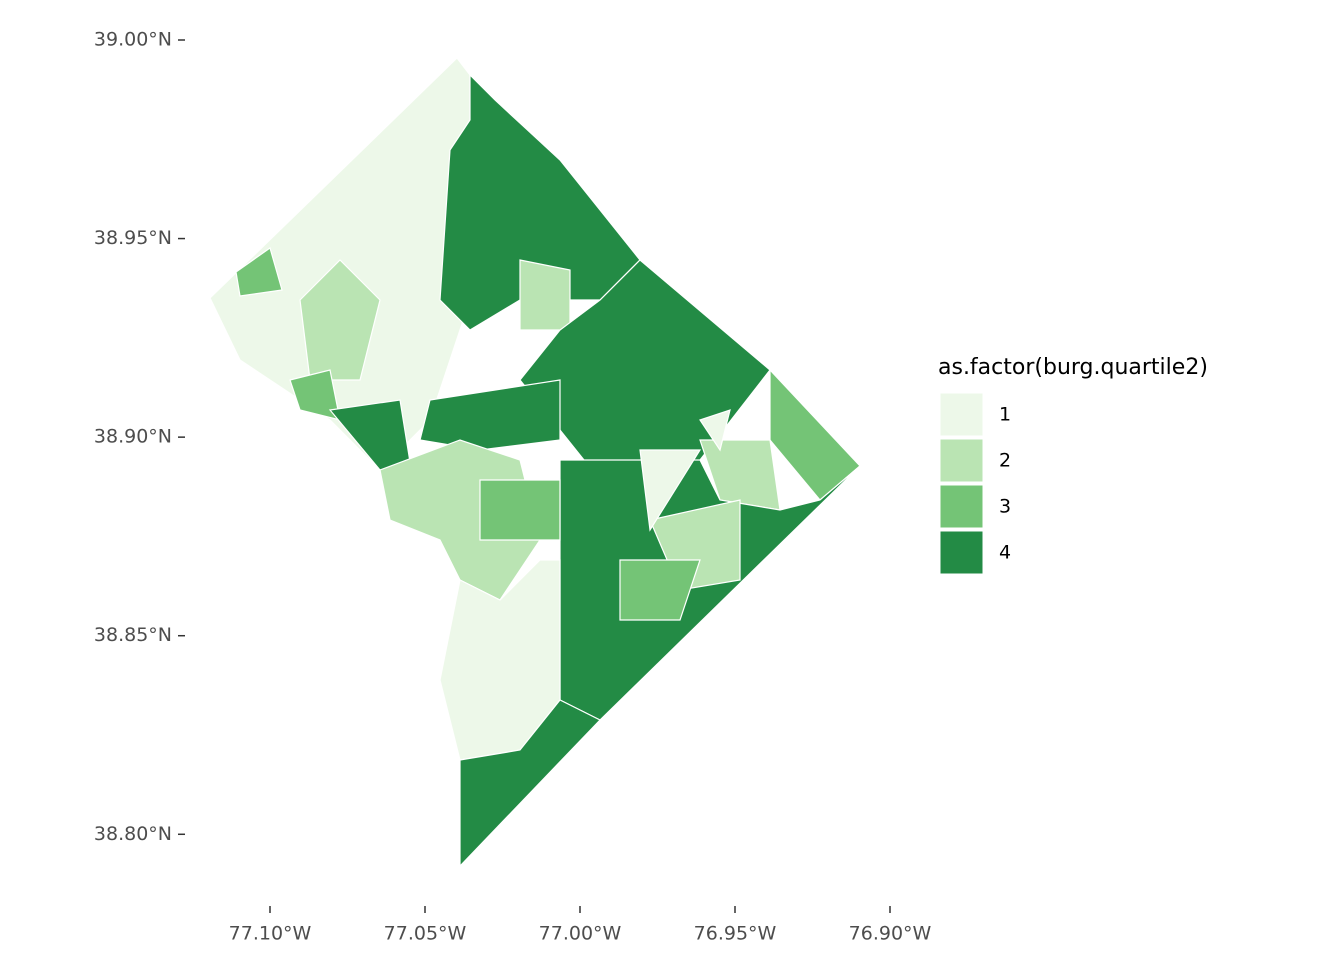 The width and height of the screenshot is (1344, 960). I want to click on x-tick-label: 77.10°W, so click(270, 934).